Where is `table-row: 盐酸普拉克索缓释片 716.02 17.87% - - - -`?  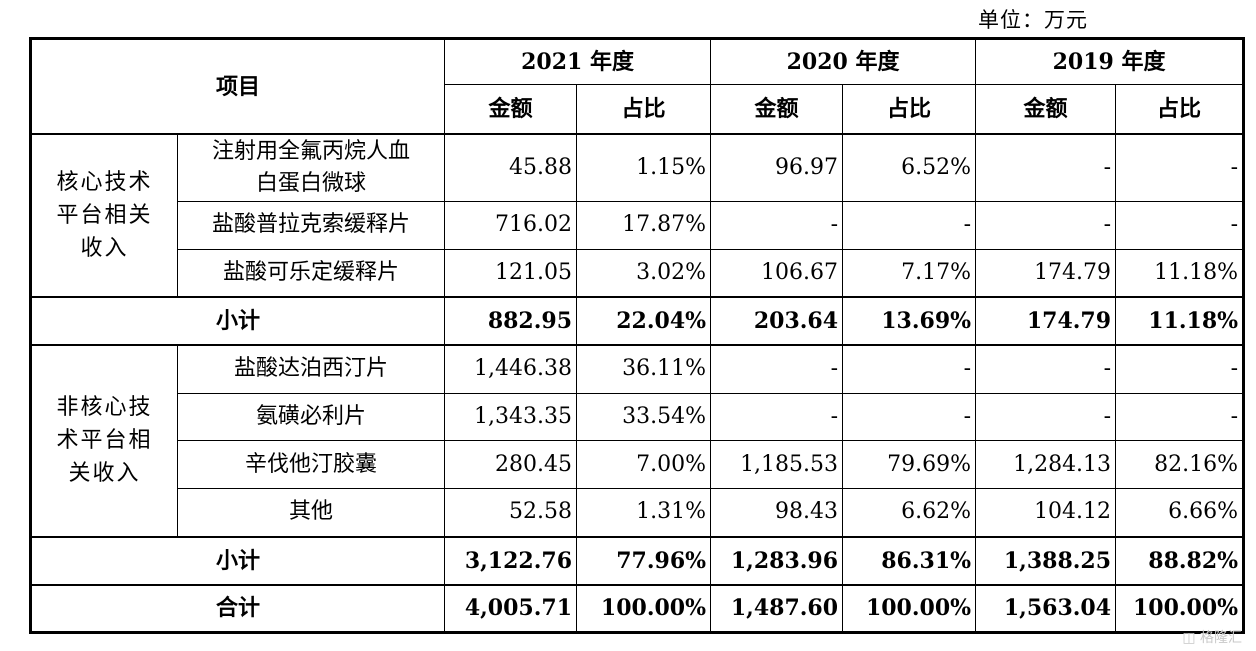
table-row: 盐酸普拉克索缓释片 716.02 17.87% - - - - is located at coordinates (638, 225).